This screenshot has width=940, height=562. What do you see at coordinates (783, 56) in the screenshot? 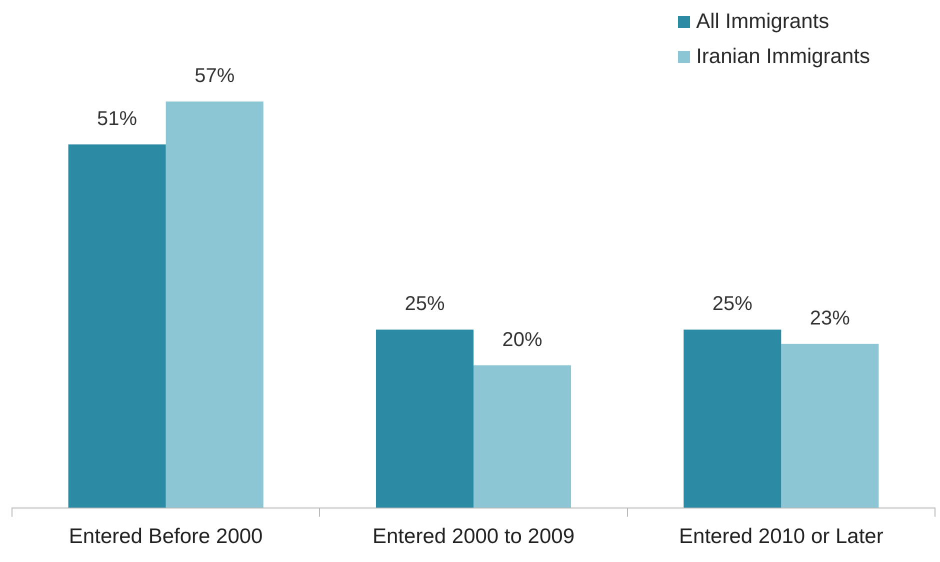
I see `legend-label: Iranian Immigrants` at bounding box center [783, 56].